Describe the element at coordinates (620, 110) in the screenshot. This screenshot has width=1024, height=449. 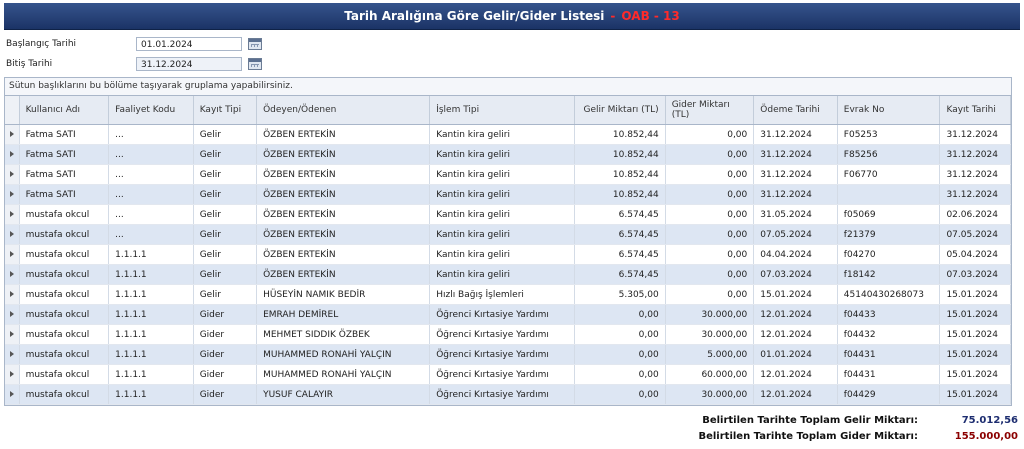
I see `col-header-income: Gelir Miktarı (TL)` at that location.